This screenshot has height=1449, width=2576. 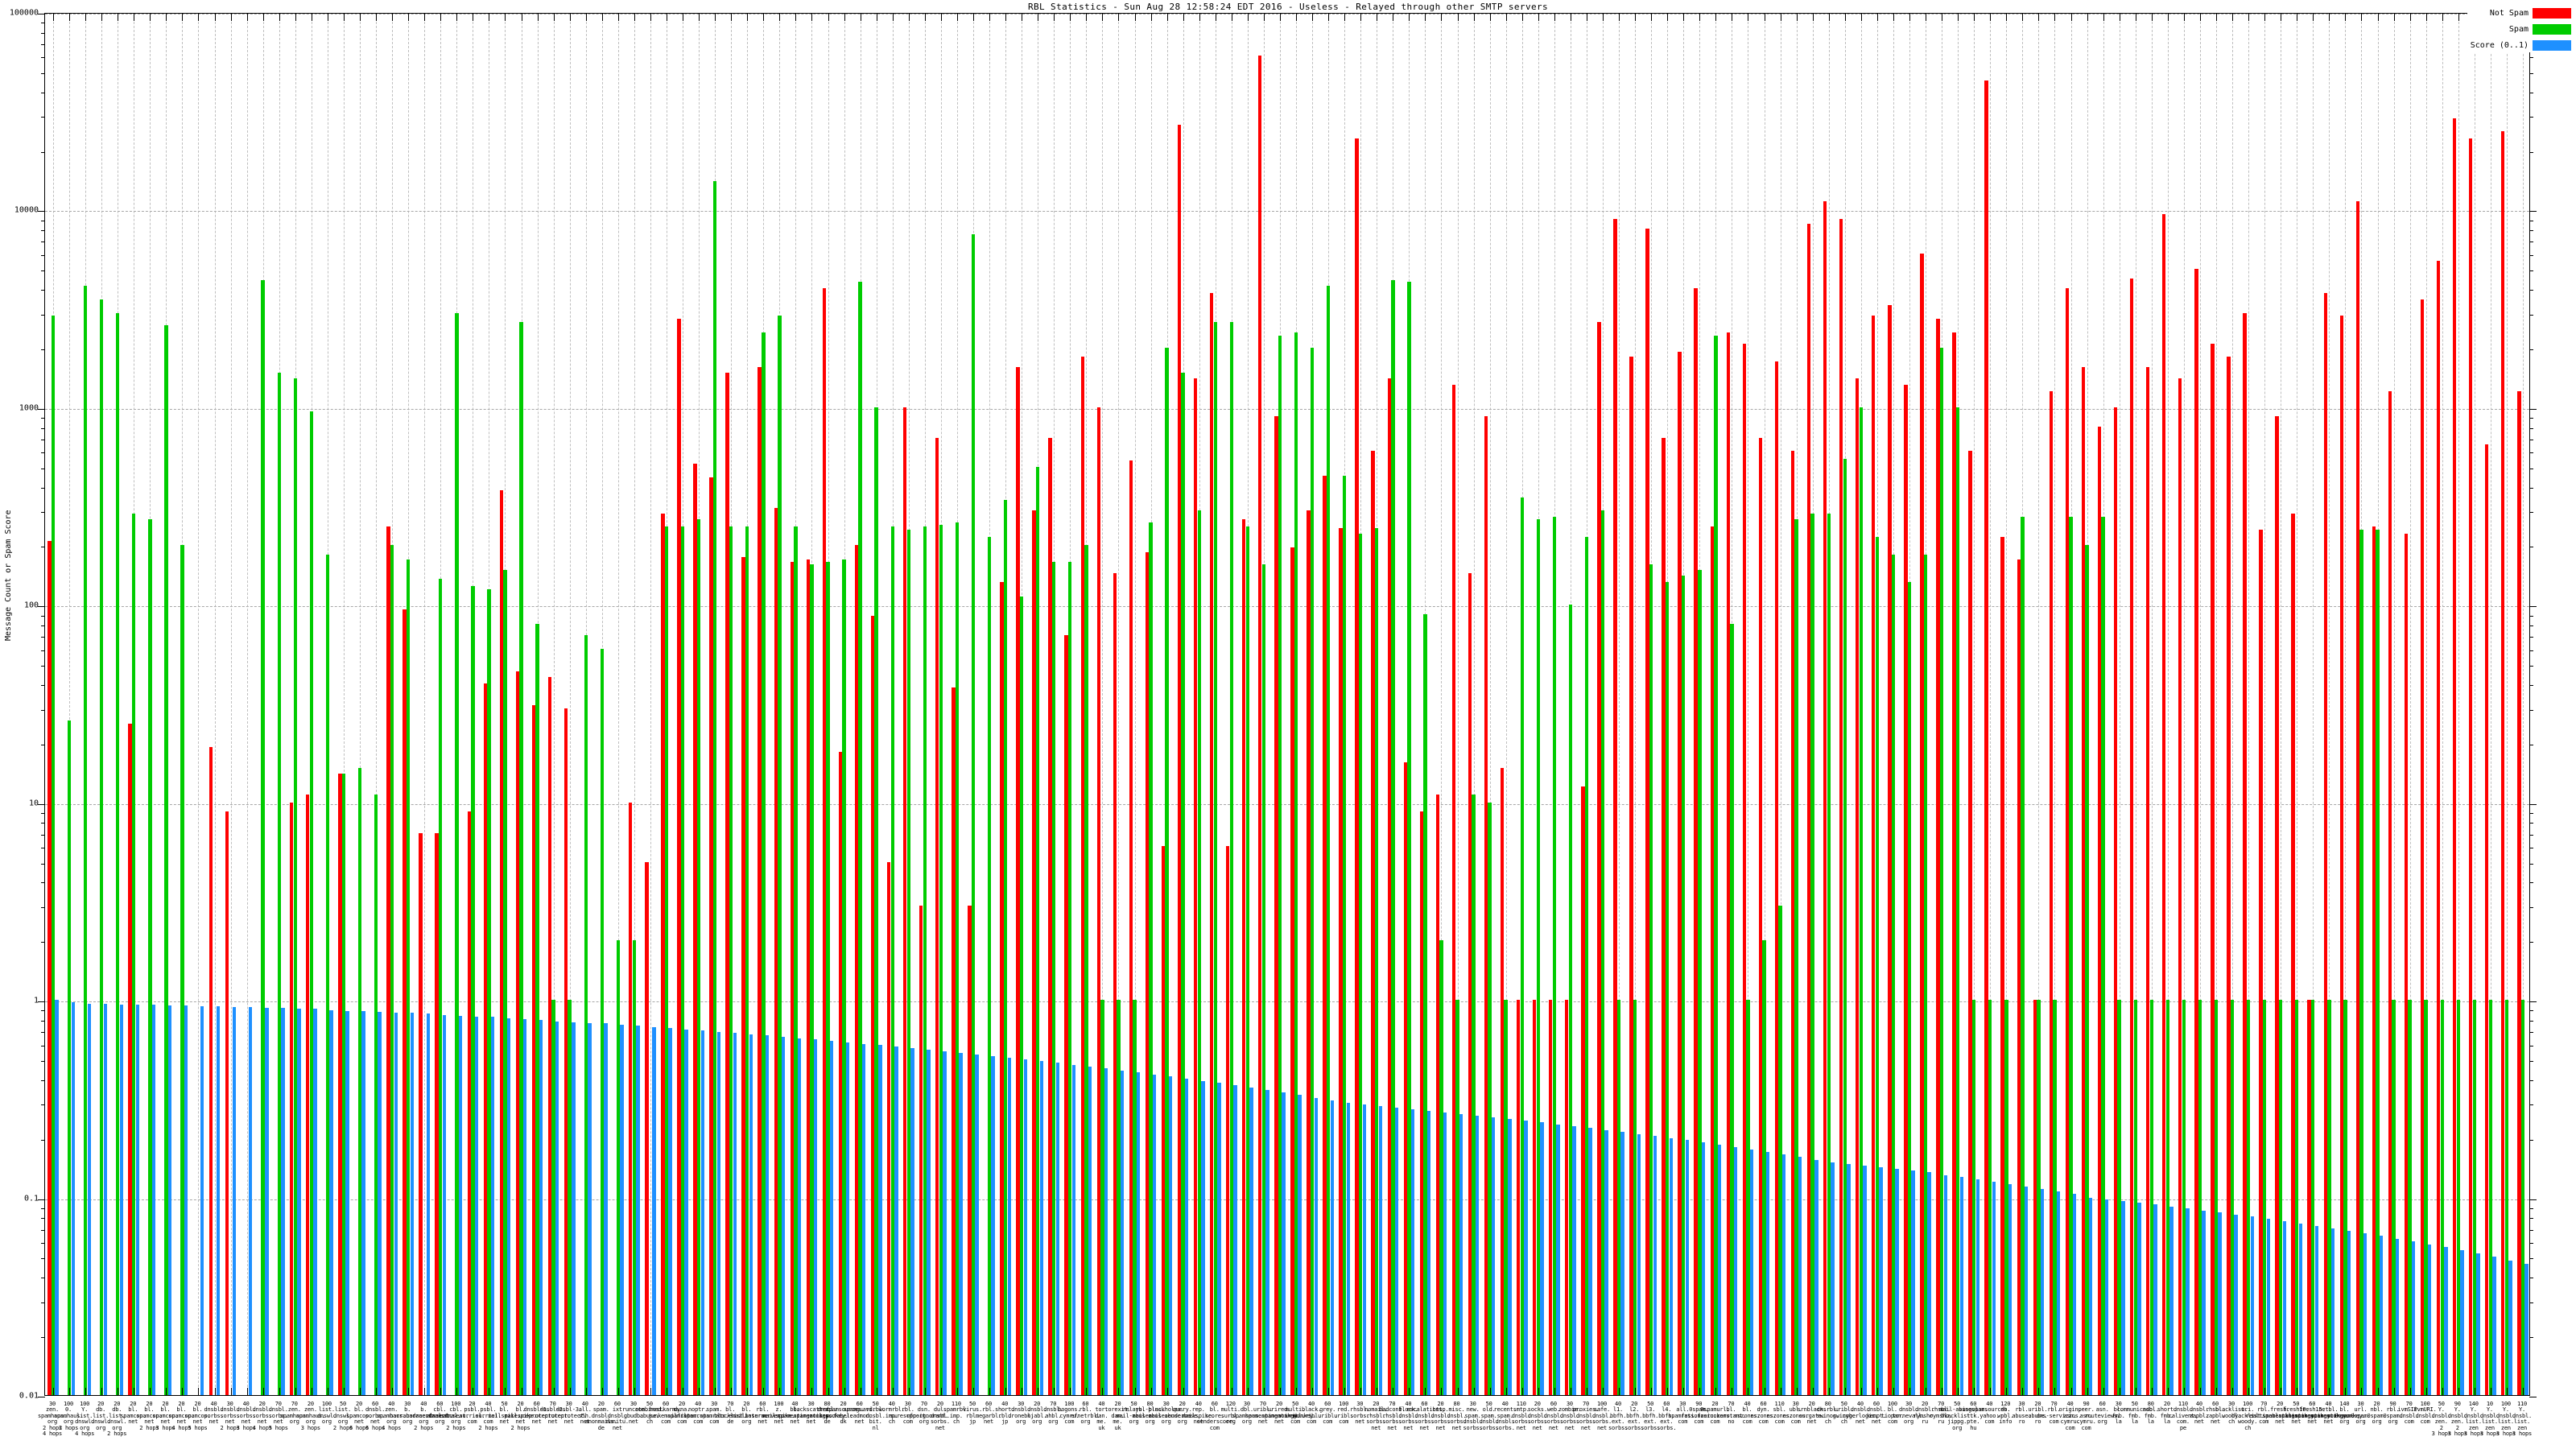 I want to click on x-axis-tick-label-line: 100, so click(x=69, y=1404).